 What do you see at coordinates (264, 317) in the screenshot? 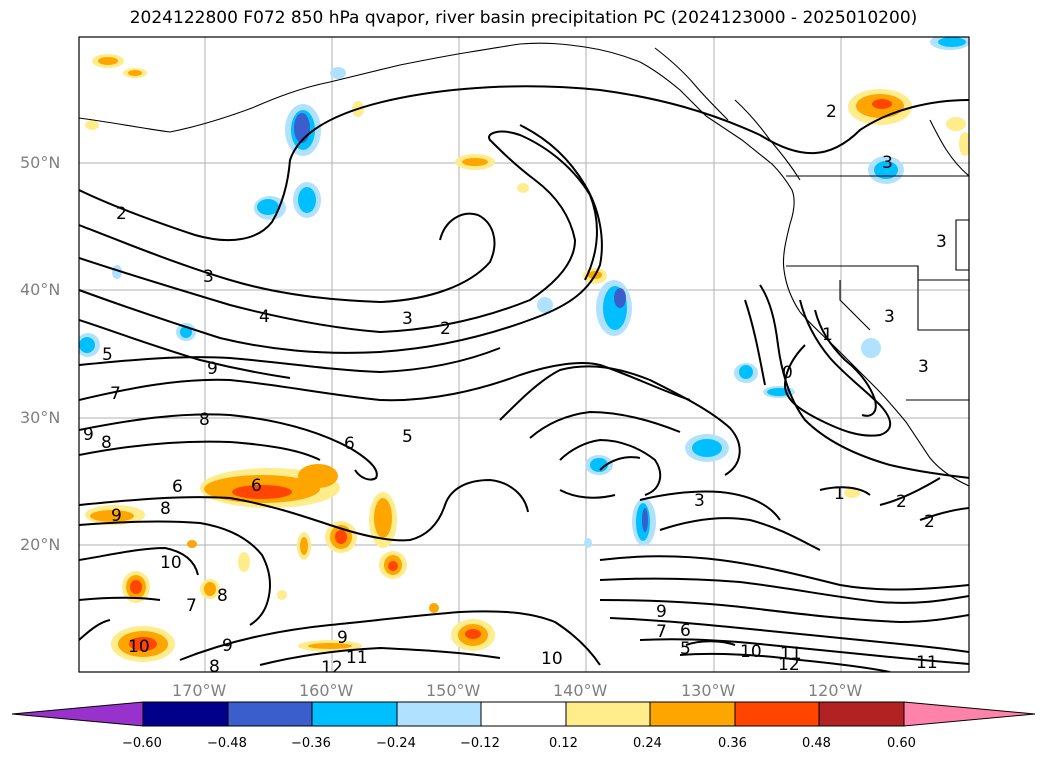
I see `contour-label: 4` at bounding box center [264, 317].